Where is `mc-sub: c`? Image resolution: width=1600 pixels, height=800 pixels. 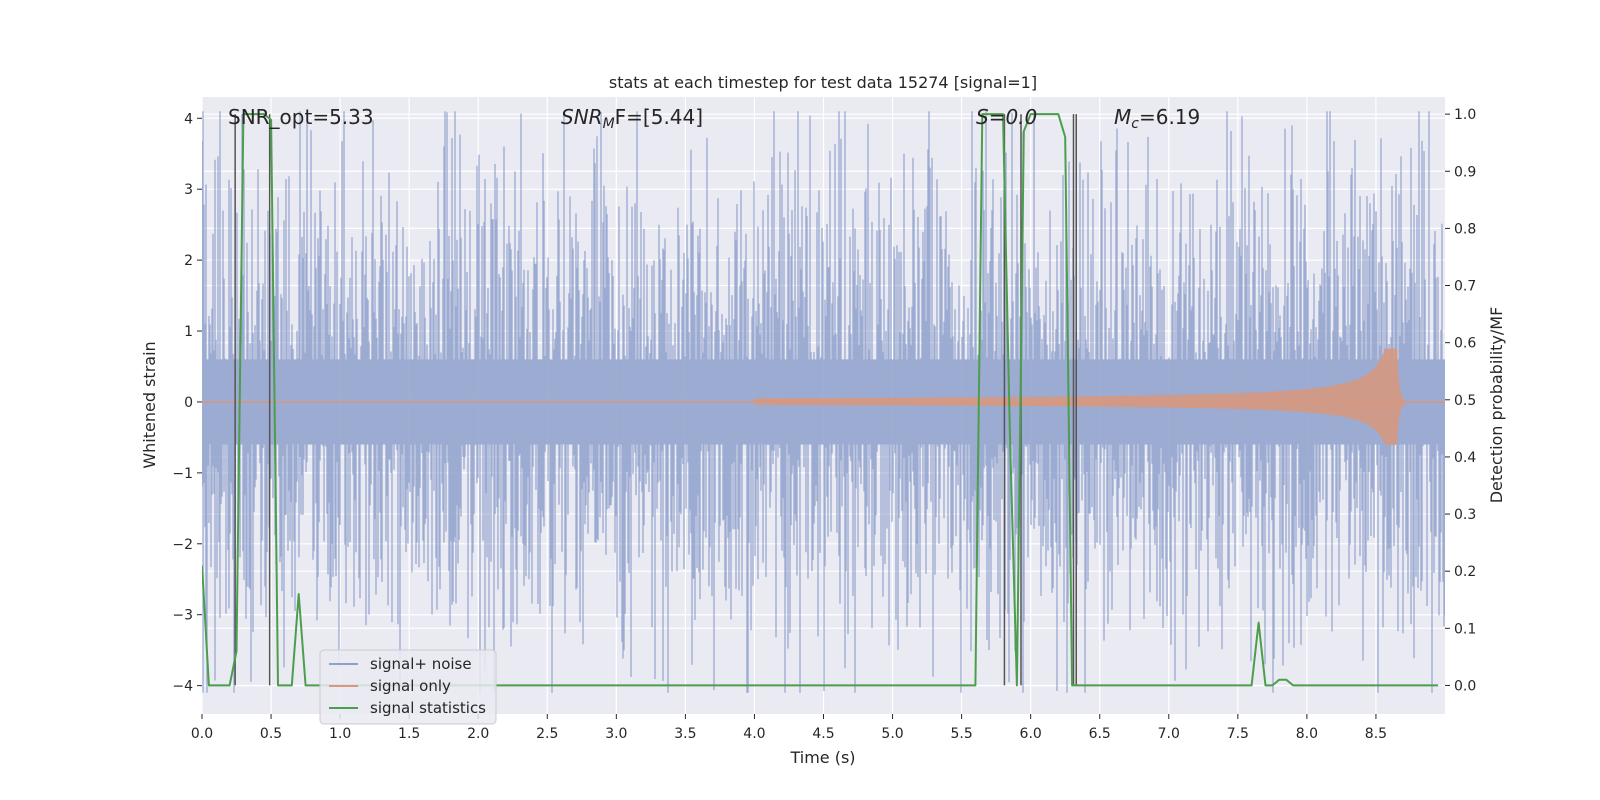 mc-sub: c is located at coordinates (1135, 124).